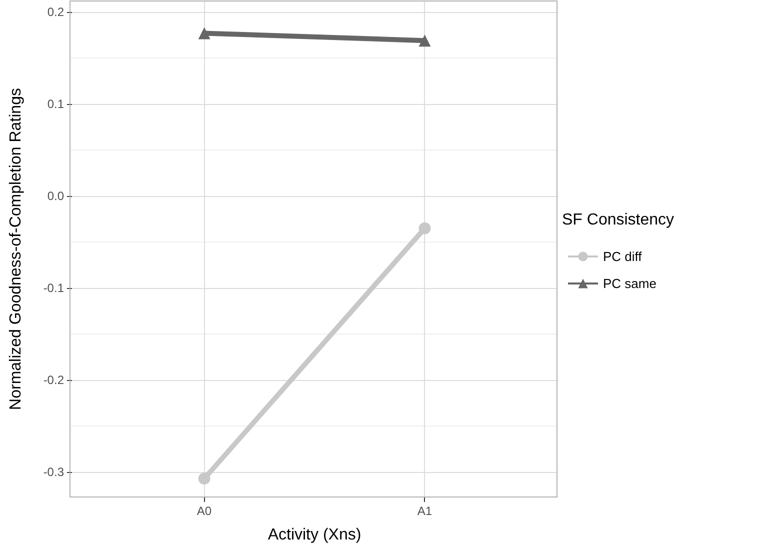  I want to click on y-tick-label: 0.1, so click(55, 104).